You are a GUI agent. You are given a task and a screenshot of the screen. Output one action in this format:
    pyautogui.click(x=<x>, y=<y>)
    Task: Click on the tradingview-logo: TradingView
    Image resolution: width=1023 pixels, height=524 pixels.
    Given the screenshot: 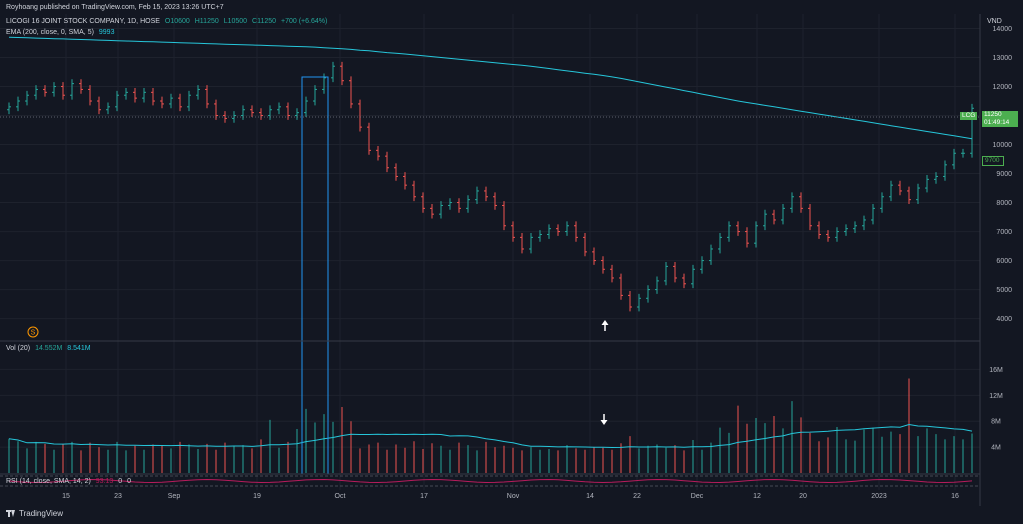 What is the action you would take?
    pyautogui.click(x=34, y=513)
    